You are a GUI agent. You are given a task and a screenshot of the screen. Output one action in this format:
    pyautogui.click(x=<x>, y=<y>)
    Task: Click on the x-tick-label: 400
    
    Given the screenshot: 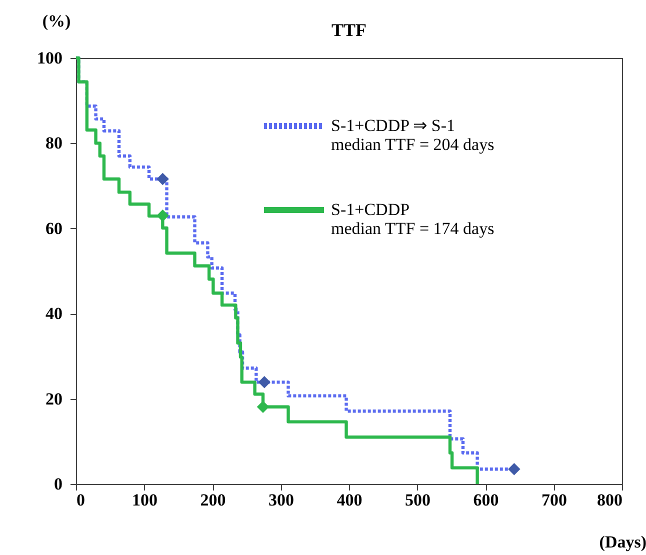 What is the action you would take?
    pyautogui.click(x=349, y=500)
    